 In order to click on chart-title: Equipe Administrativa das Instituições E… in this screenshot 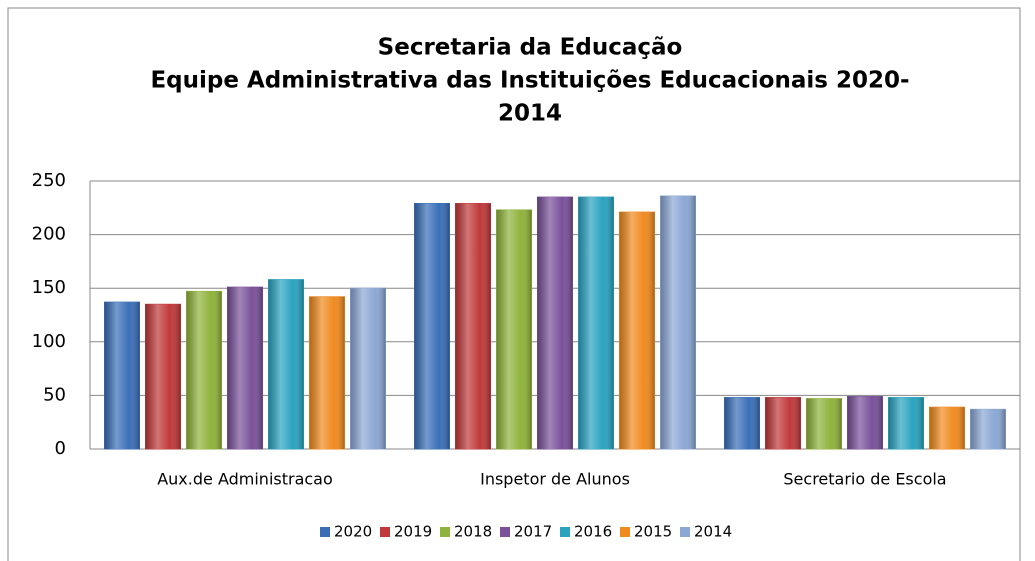, I will do `click(529, 81)`.